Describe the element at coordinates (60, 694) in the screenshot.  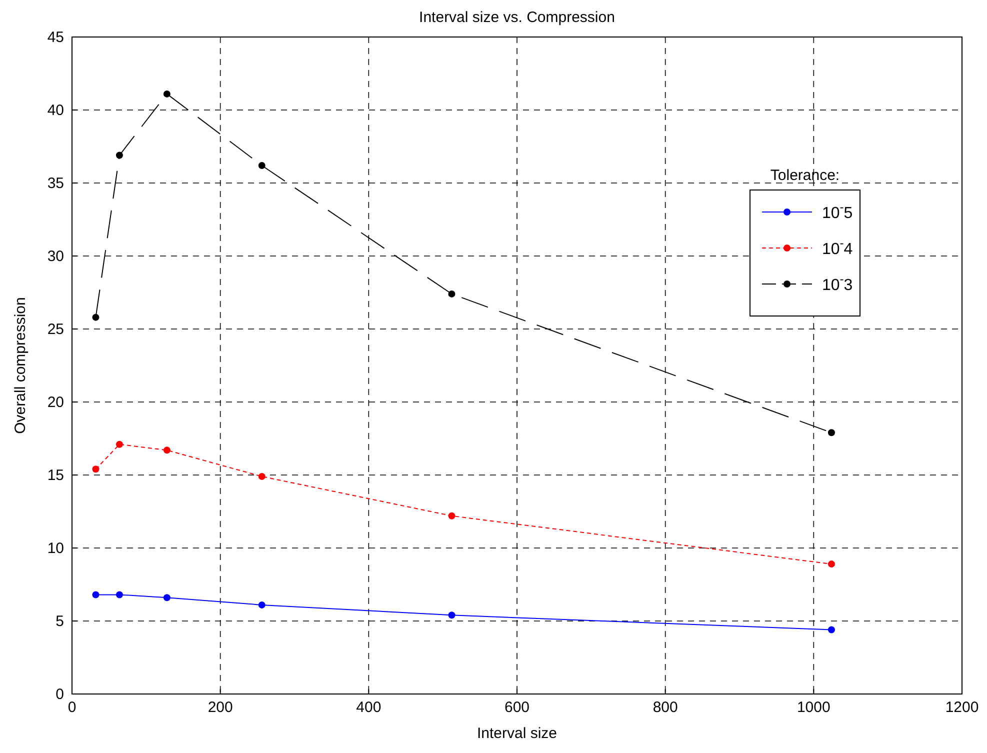
I see `y-tick-label: 0` at that location.